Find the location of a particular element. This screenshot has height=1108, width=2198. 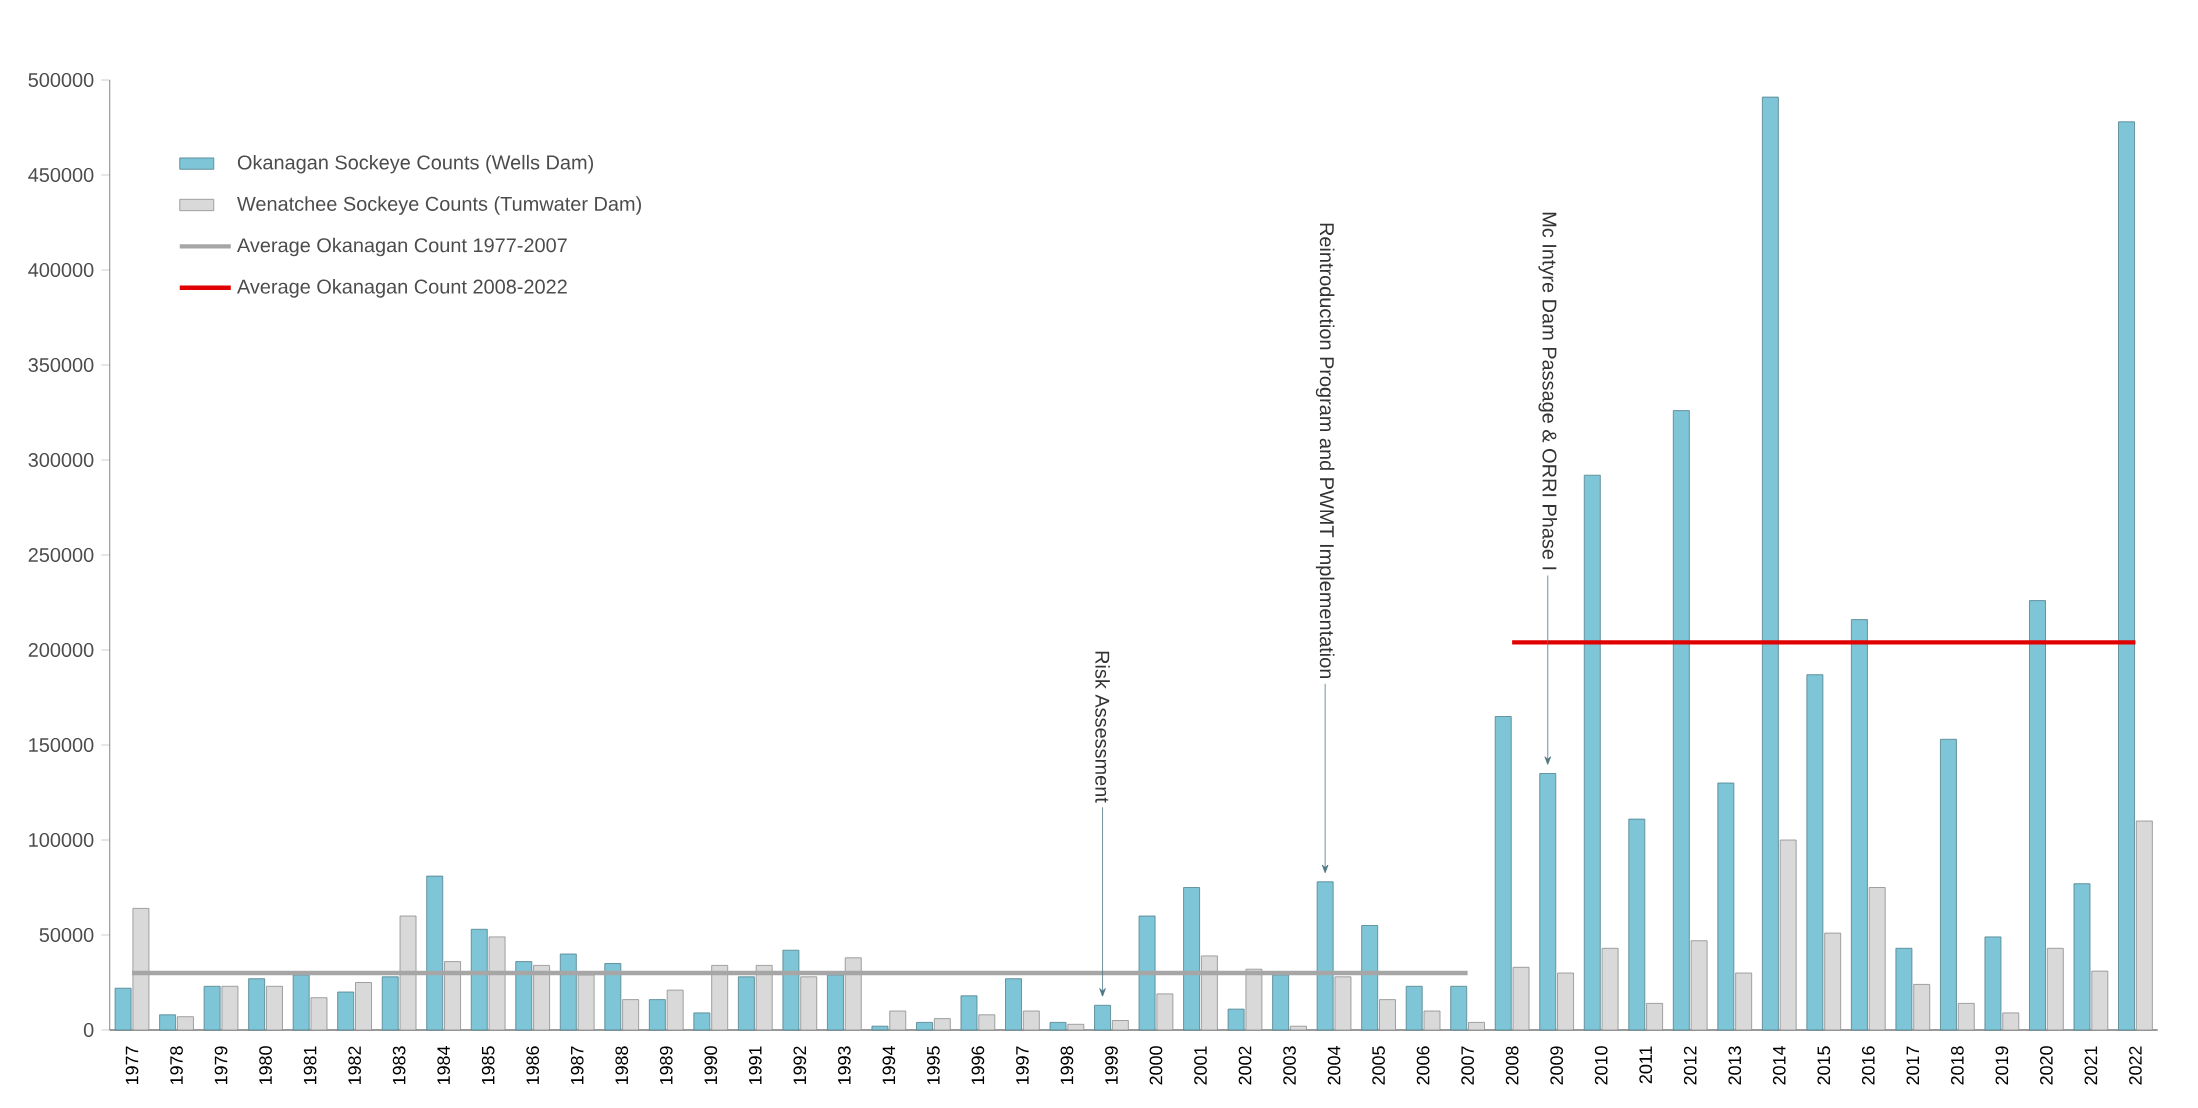

x-tick-label: 1988 is located at coordinates (622, 1065).